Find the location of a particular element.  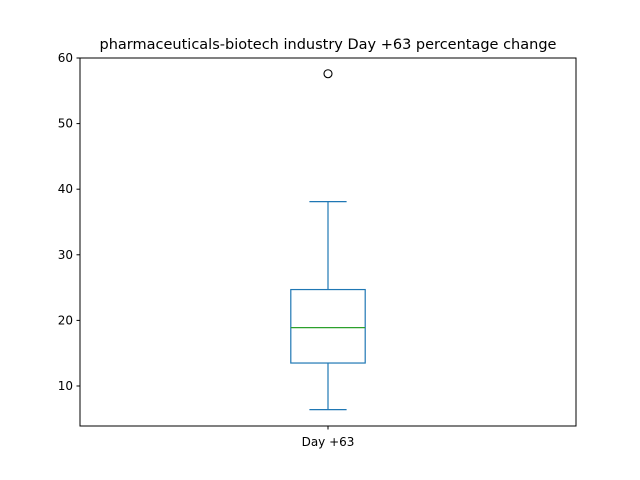

y-tick-label: 10 is located at coordinates (65, 386).